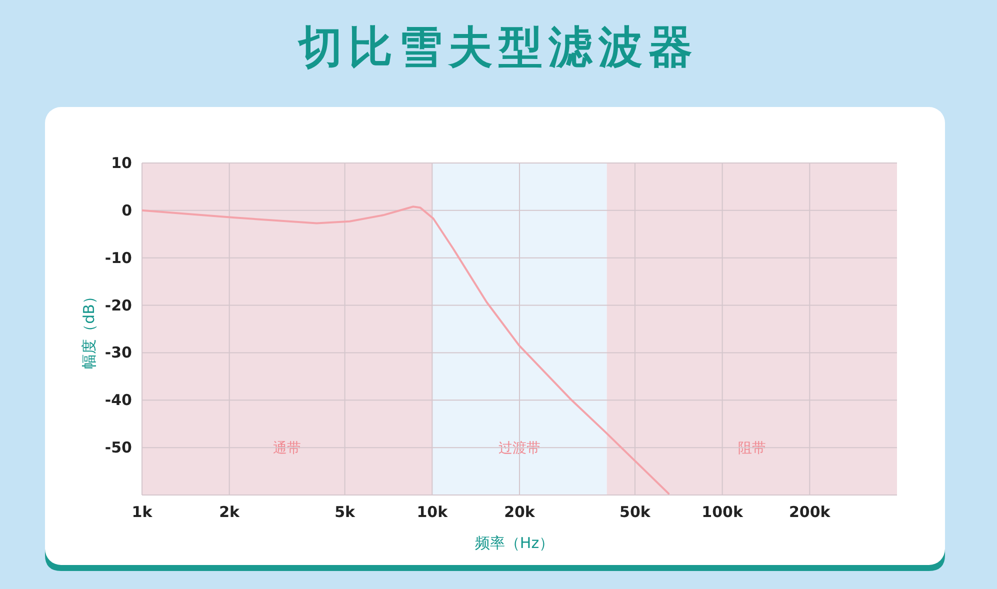 The image size is (997, 589). I want to click on x-tick-label: 1k, so click(143, 512).